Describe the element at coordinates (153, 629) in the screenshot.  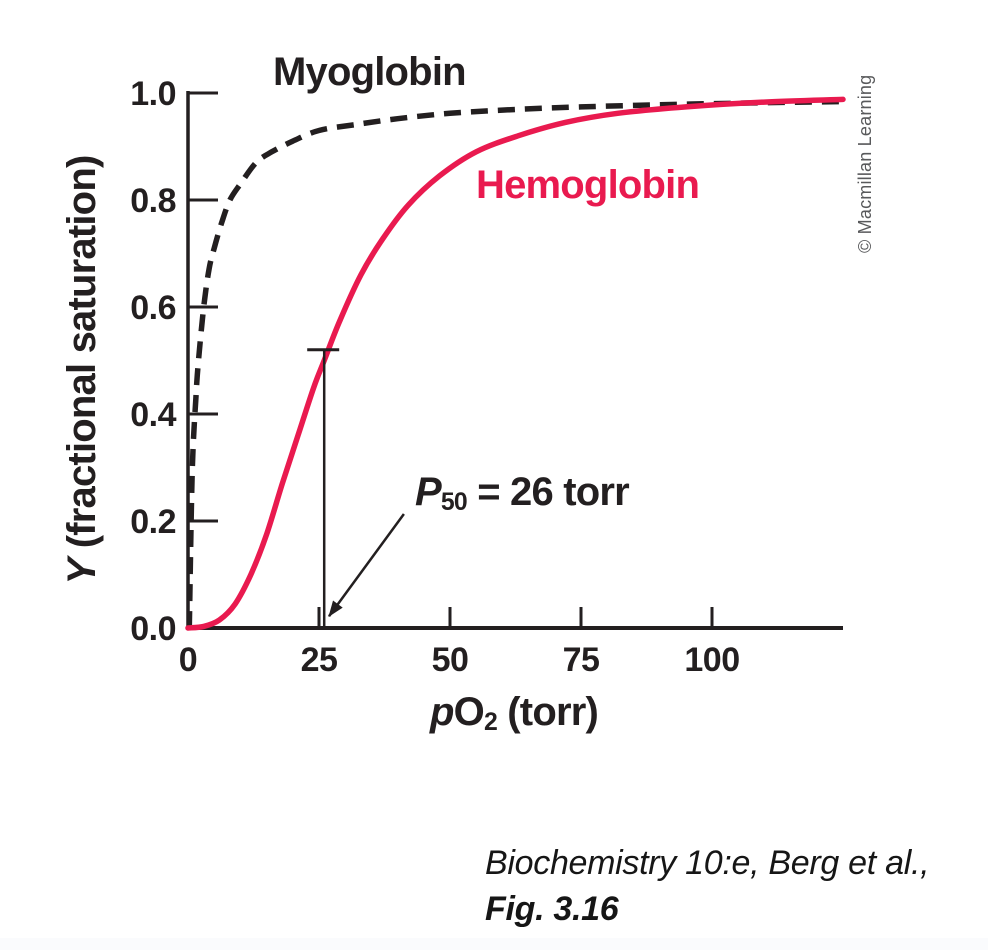
I see `y-tick-label: 0.0` at that location.